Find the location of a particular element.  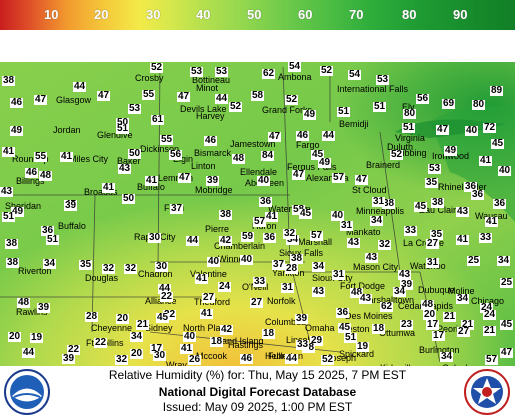

humidity-value: 42 is located at coordinates (226, 240).